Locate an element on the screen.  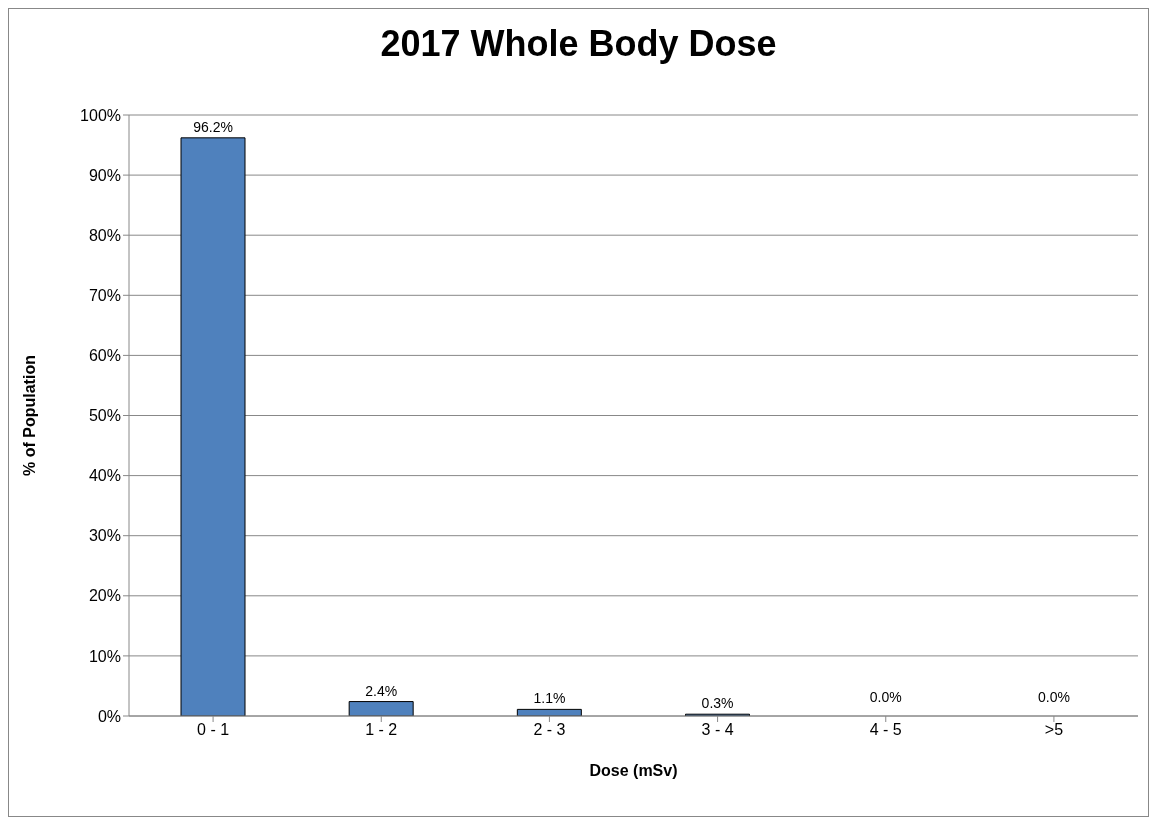
x-tick-label: 3 - 4 is located at coordinates (717, 730).